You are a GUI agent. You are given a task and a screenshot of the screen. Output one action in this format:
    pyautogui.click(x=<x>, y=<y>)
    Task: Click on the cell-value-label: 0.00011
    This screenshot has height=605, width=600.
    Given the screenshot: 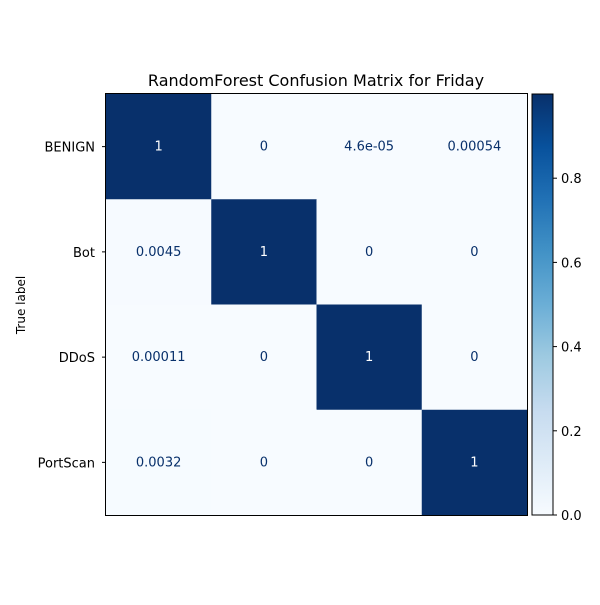 What is the action you would take?
    pyautogui.click(x=159, y=357)
    